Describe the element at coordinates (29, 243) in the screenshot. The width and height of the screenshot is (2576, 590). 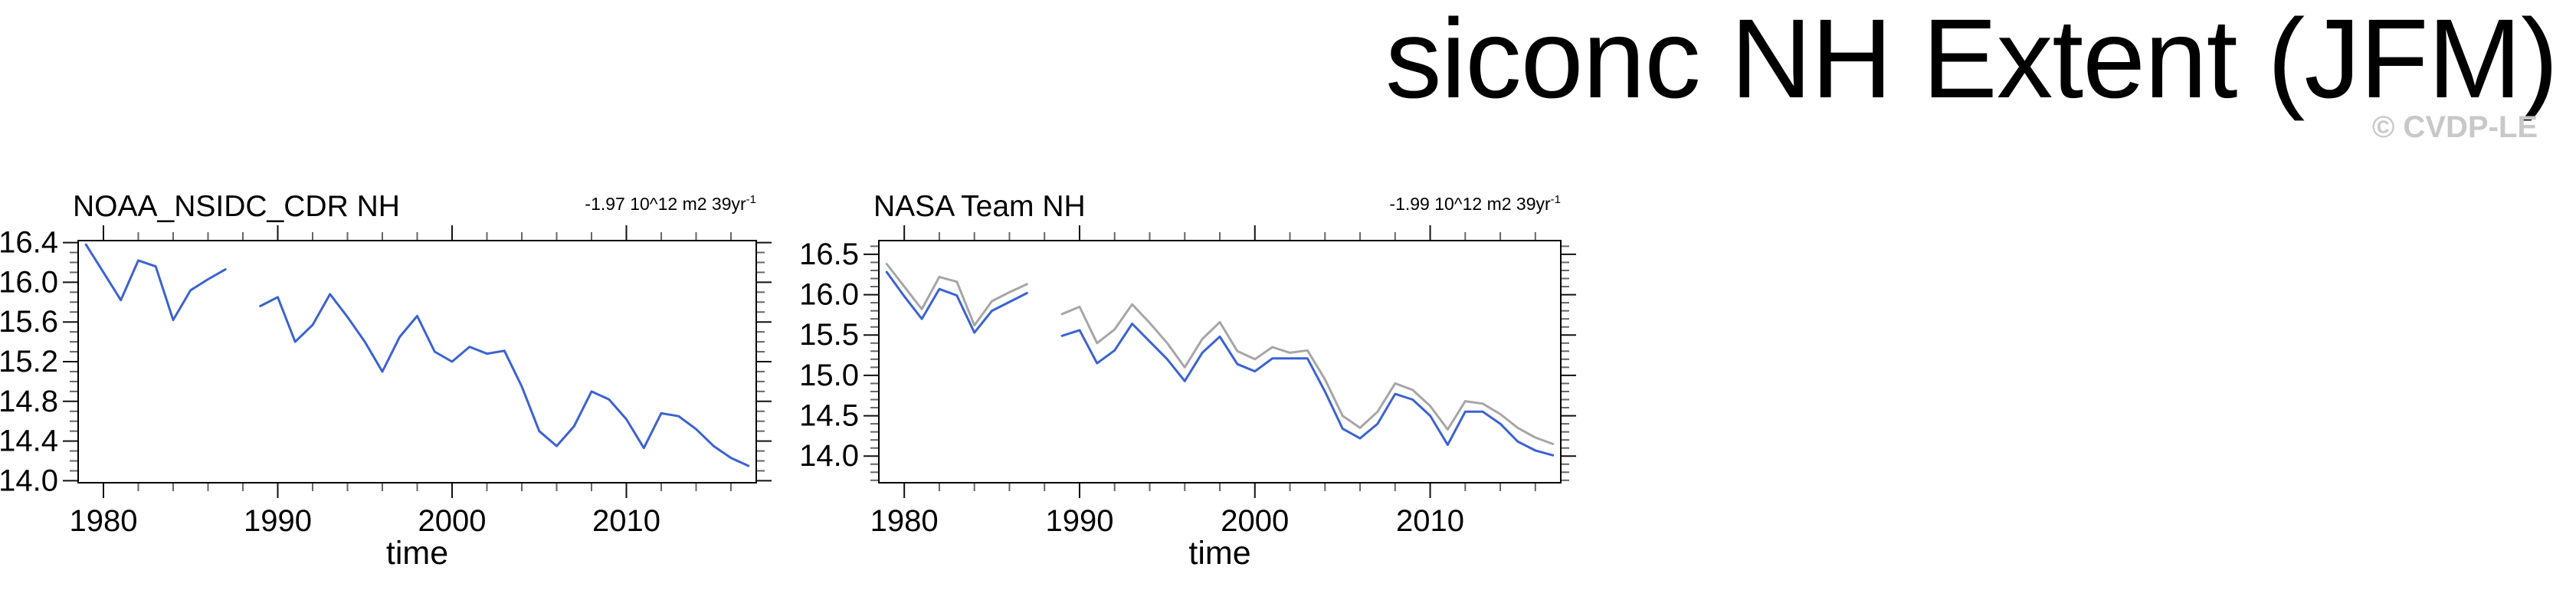
I see `y-tick-label: 16.4` at that location.